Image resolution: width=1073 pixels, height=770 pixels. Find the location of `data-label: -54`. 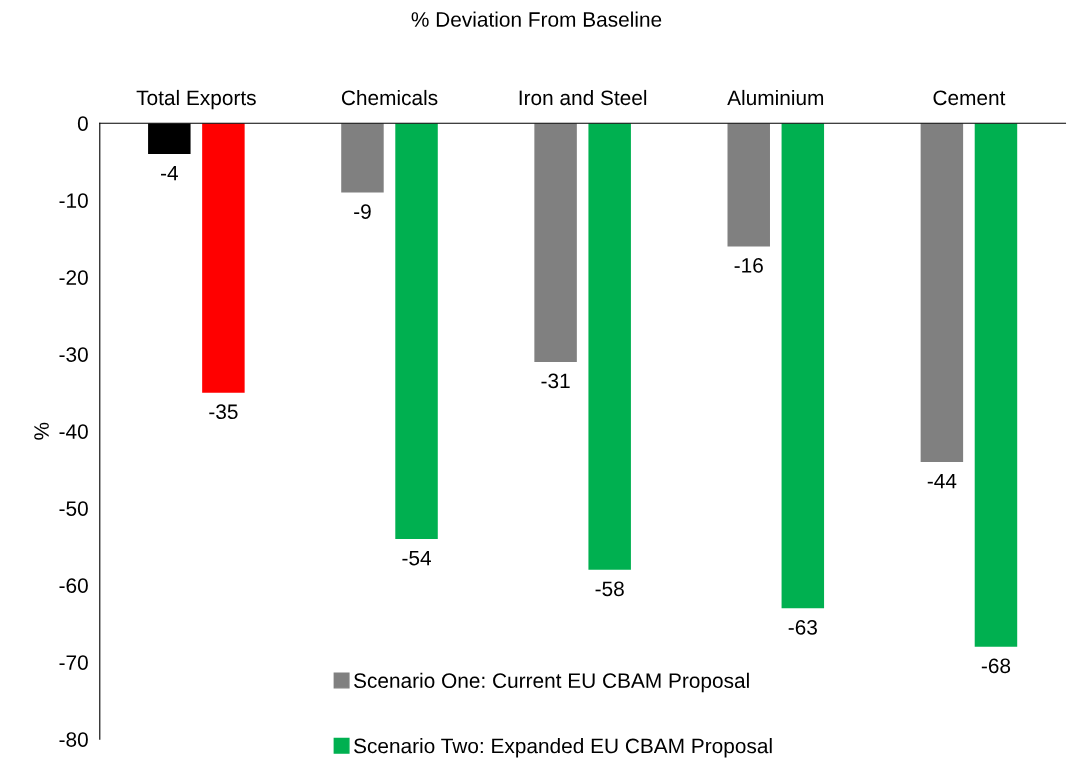

data-label: -54 is located at coordinates (416, 558).